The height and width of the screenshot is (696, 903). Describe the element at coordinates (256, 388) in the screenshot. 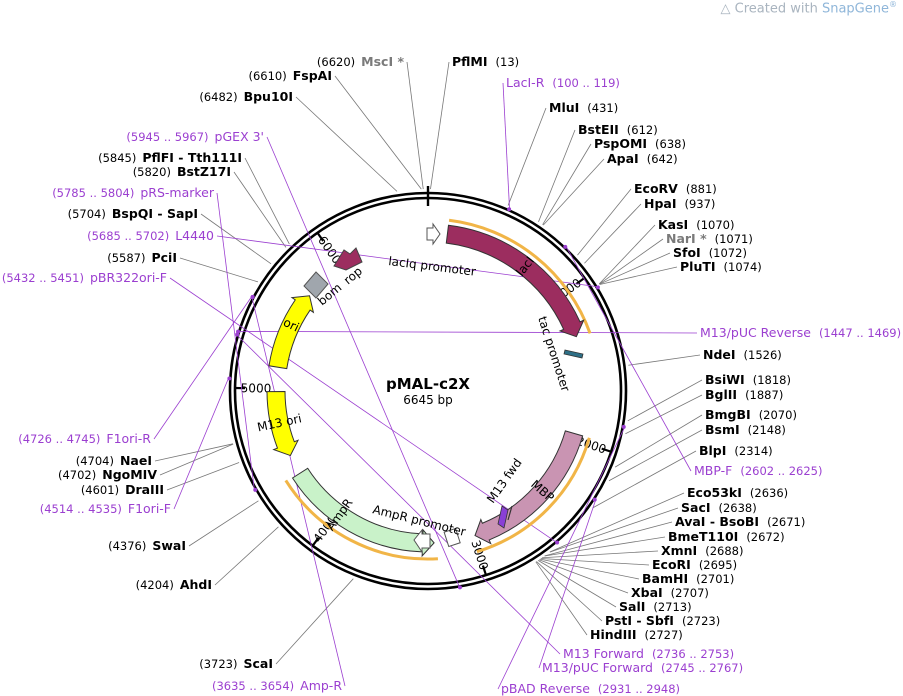

I see `tick-label: 5000` at that location.